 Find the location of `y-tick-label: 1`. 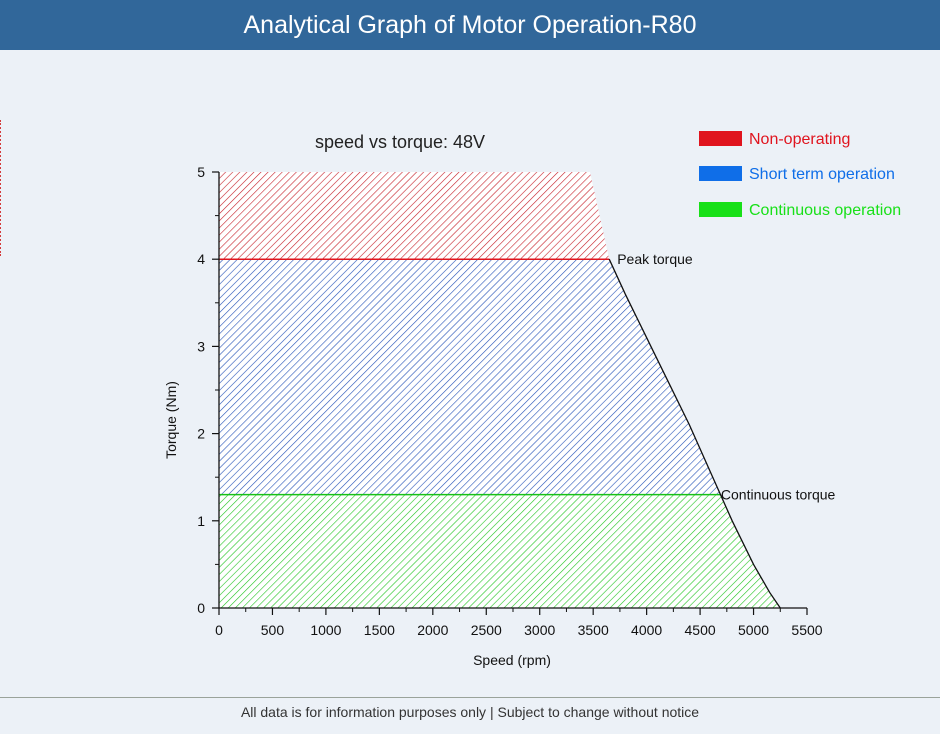

y-tick-label: 1 is located at coordinates (201, 521).